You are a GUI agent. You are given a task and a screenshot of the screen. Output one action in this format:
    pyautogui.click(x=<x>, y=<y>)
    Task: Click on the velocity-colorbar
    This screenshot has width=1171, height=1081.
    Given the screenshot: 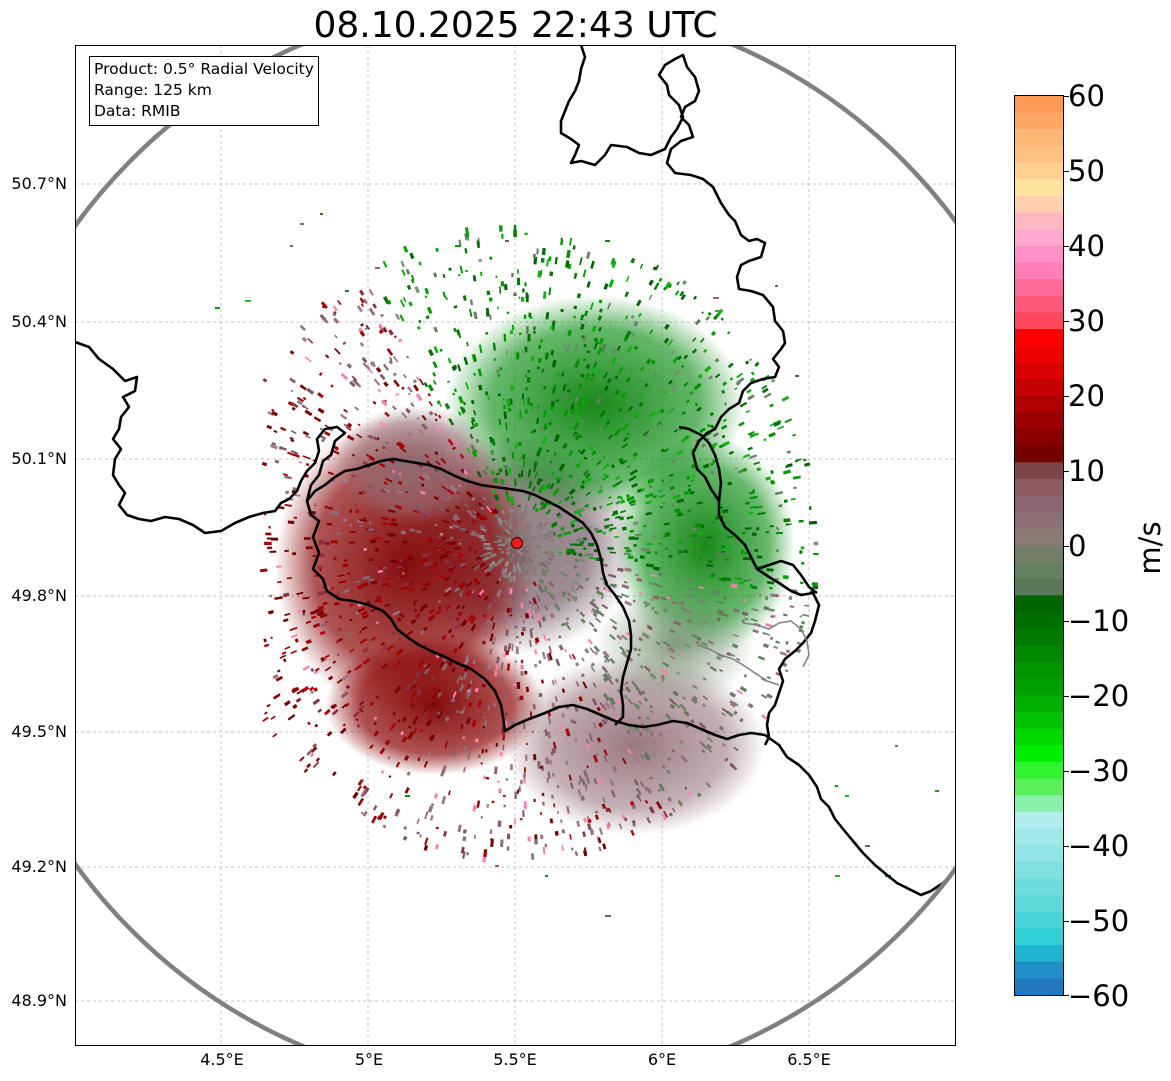 What is the action you would take?
    pyautogui.click(x=1039, y=545)
    